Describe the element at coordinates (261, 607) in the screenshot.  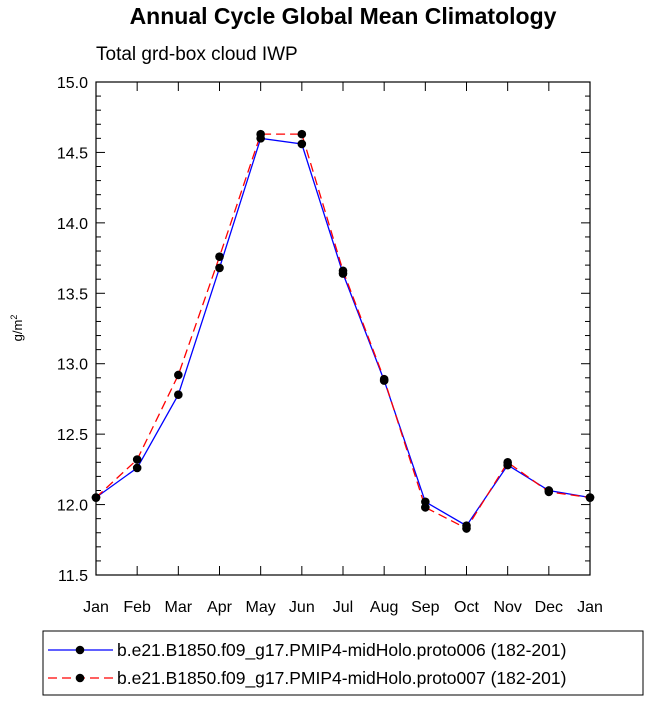
I see `x-tick-label: May` at that location.